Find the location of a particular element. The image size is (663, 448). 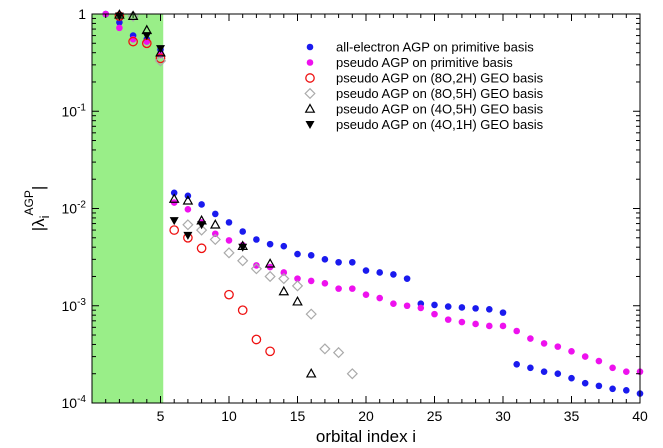

y-tick-exponent: -1 is located at coordinates (81, 107).